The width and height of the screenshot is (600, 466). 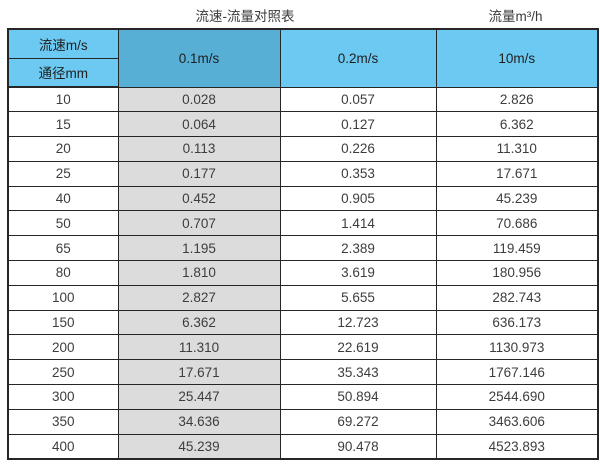 What do you see at coordinates (63, 223) in the screenshot?
I see `diameter-cell: 50` at bounding box center [63, 223].